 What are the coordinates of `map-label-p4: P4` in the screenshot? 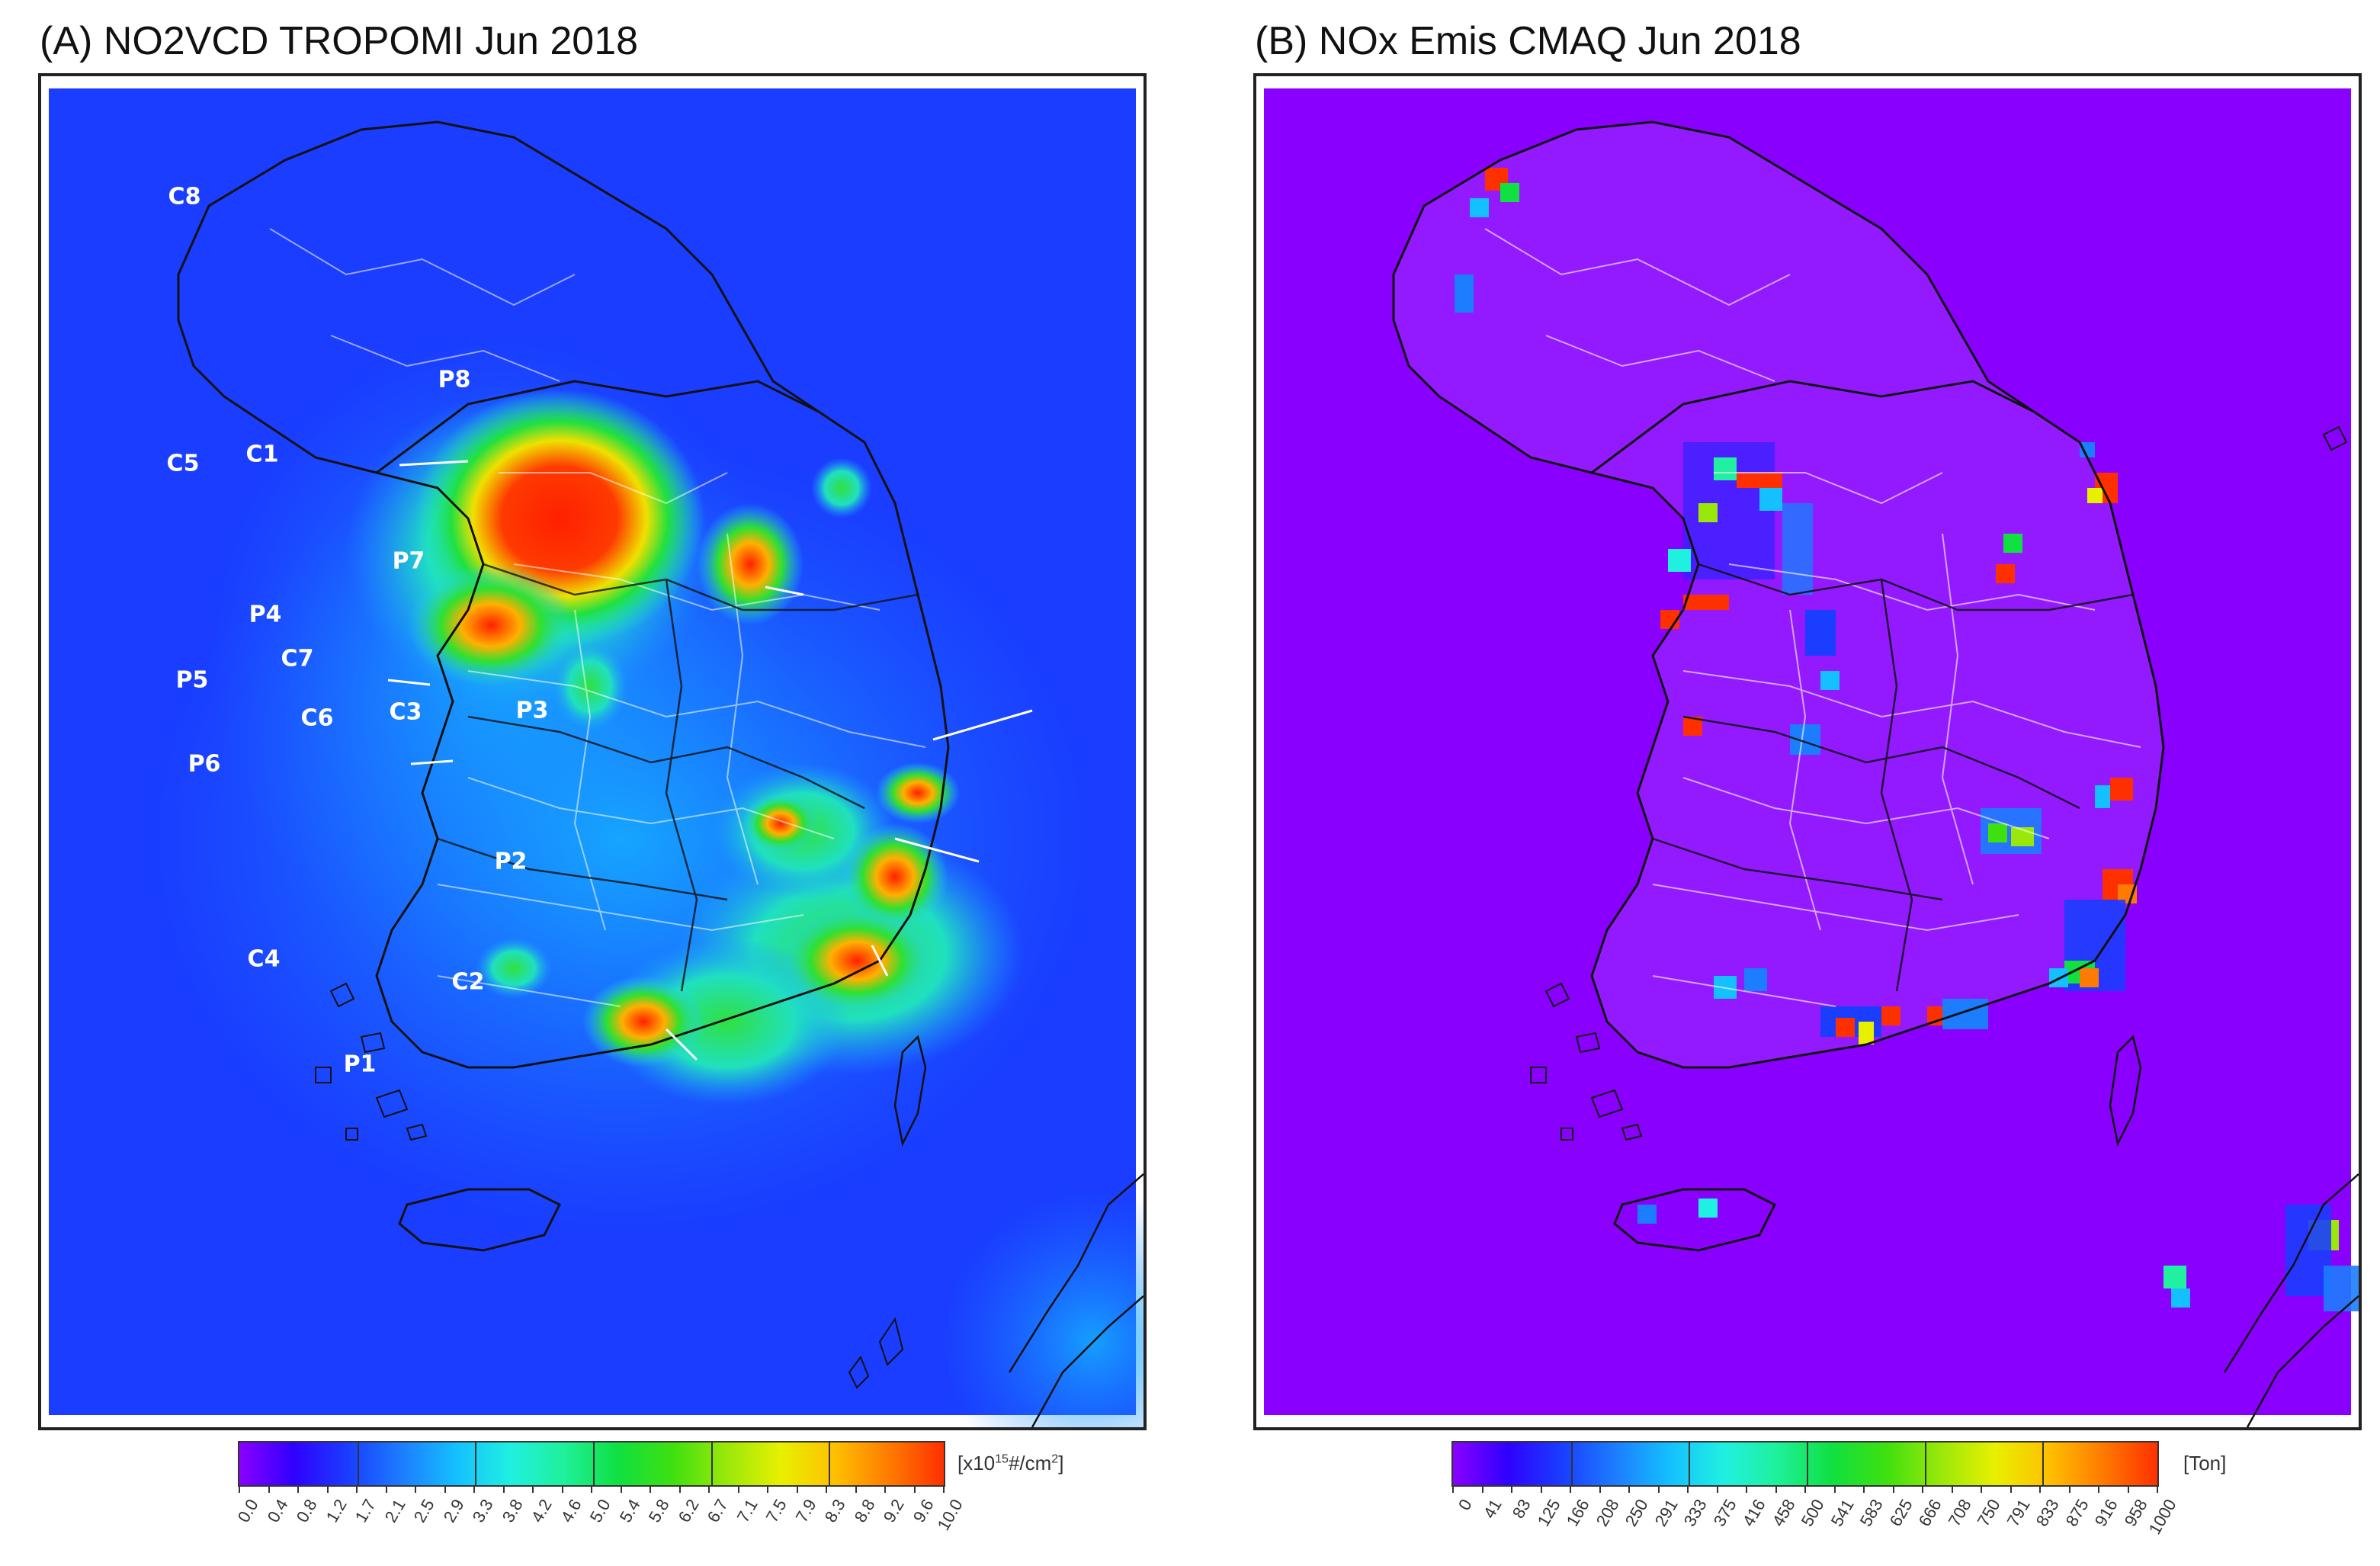 It's located at (265, 614).